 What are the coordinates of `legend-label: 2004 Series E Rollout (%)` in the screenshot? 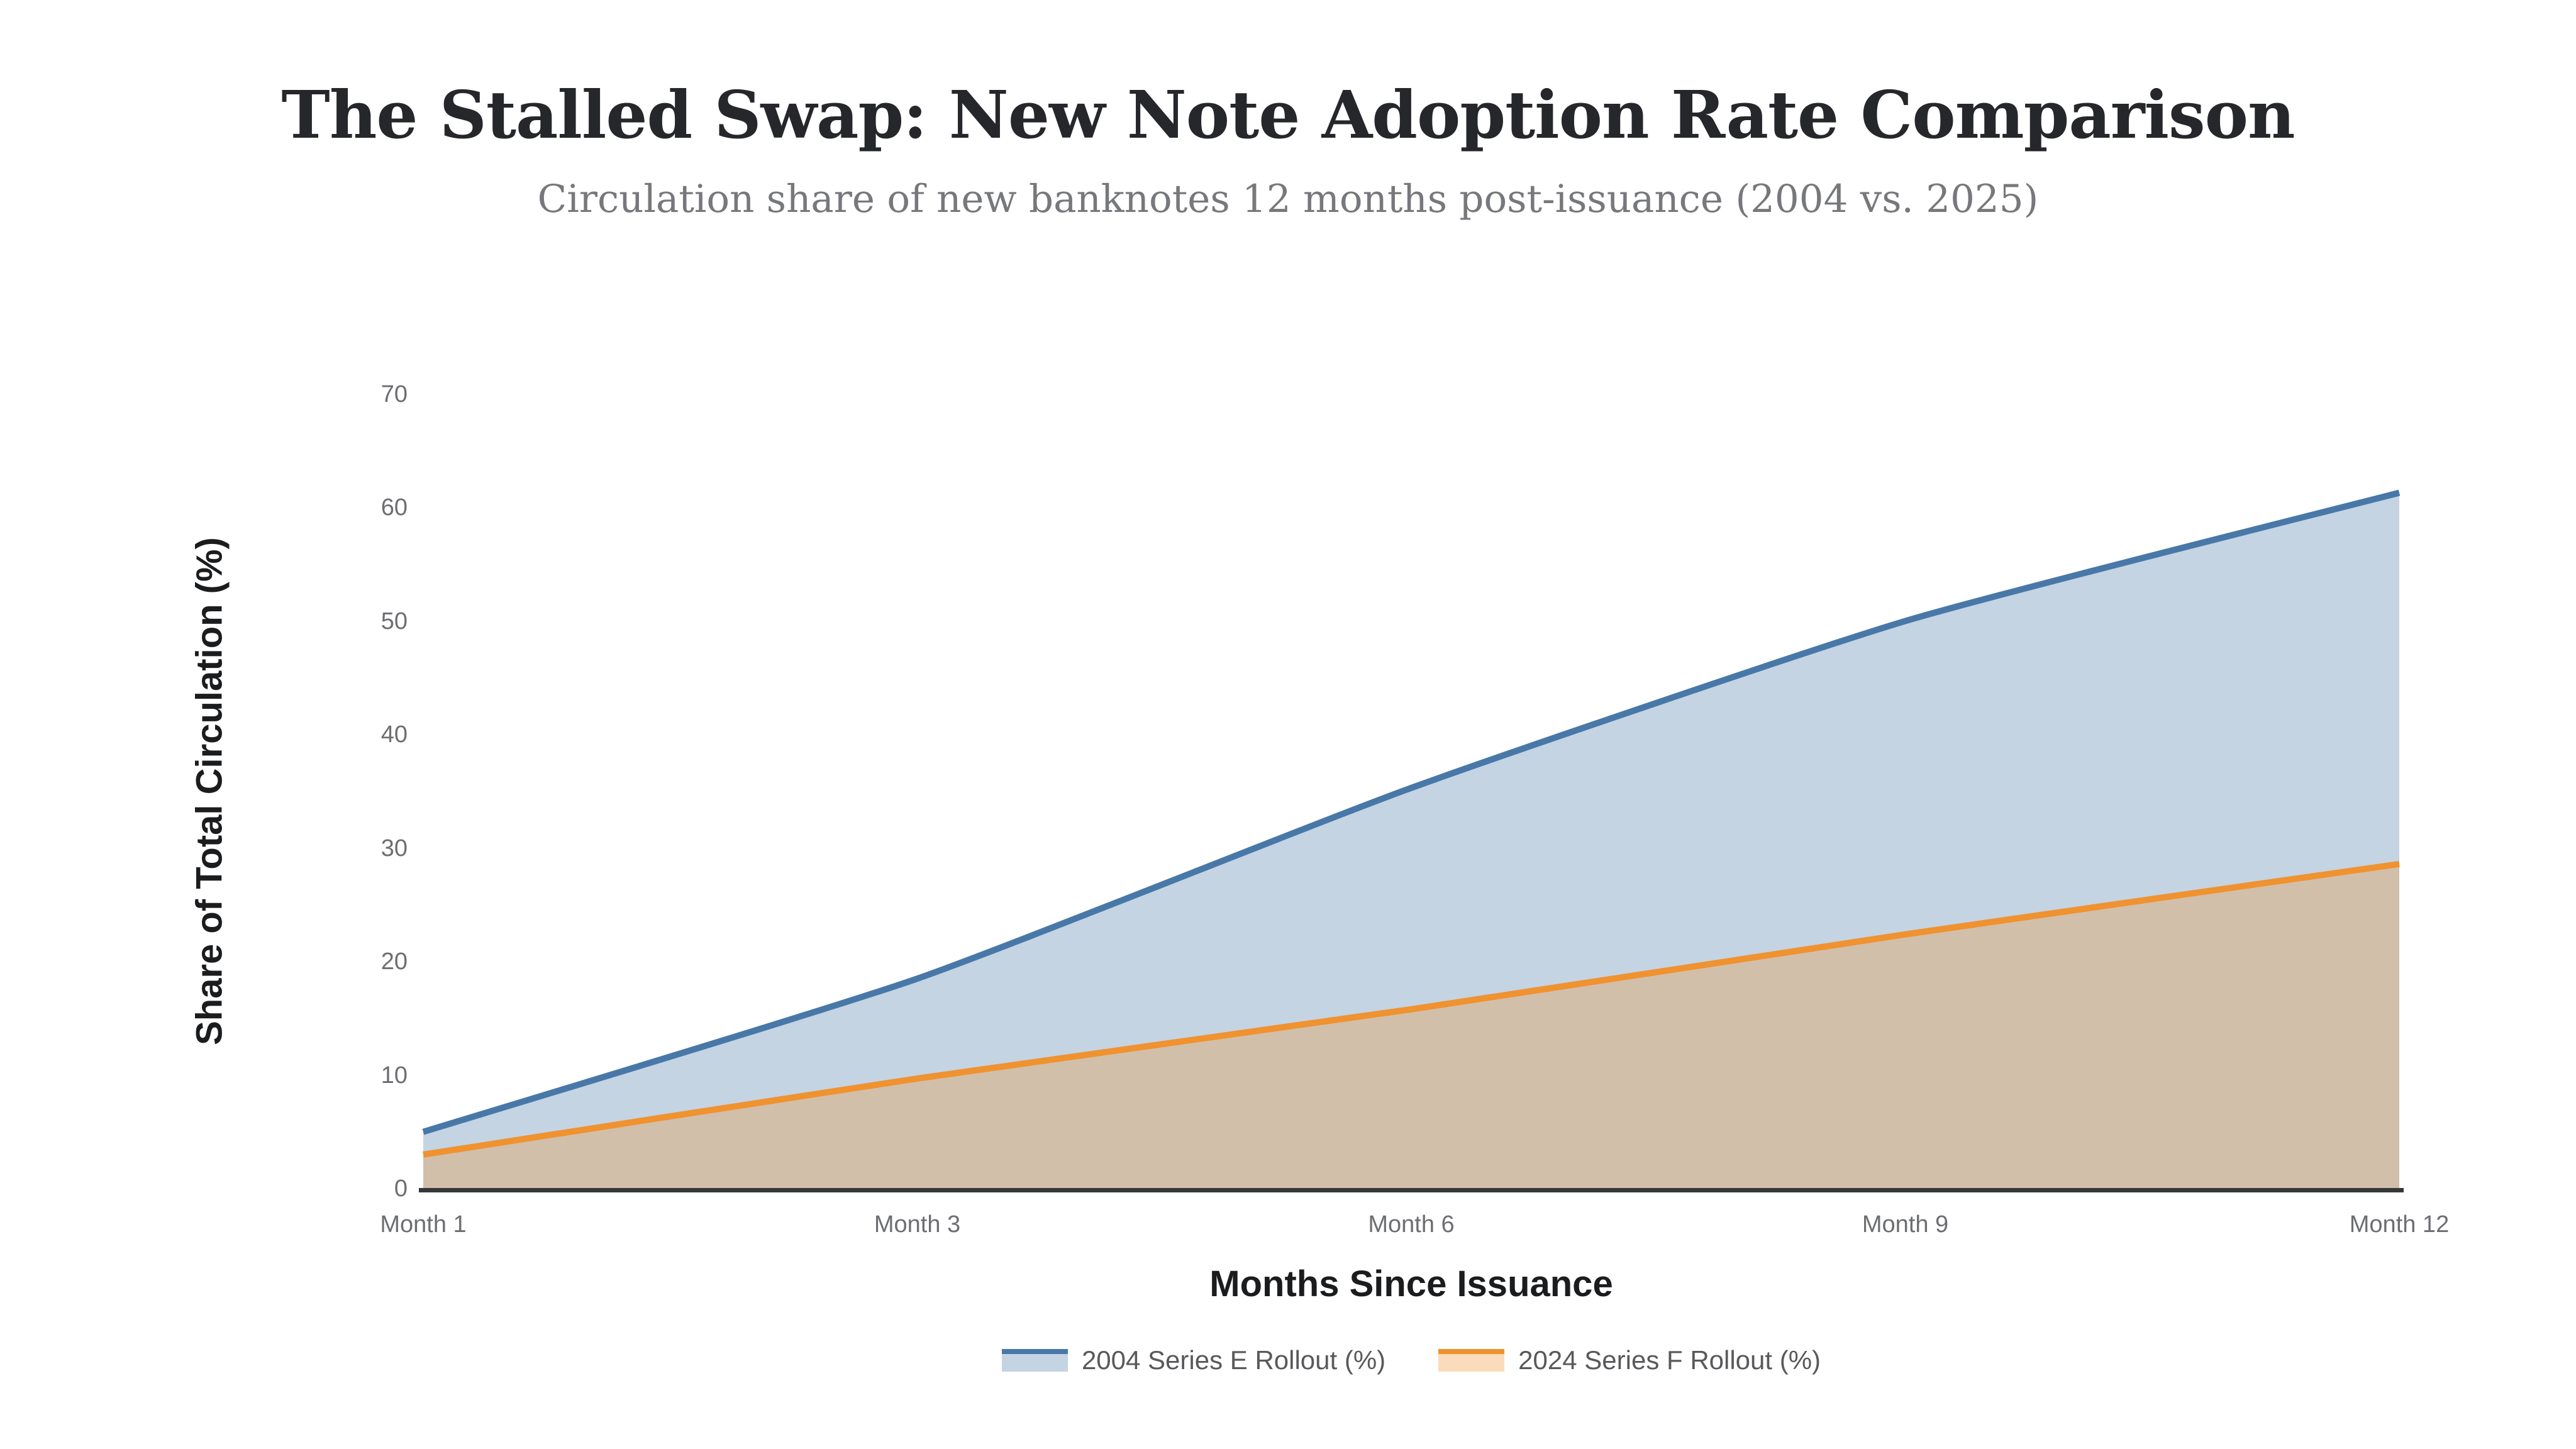 It's located at (1233, 1360).